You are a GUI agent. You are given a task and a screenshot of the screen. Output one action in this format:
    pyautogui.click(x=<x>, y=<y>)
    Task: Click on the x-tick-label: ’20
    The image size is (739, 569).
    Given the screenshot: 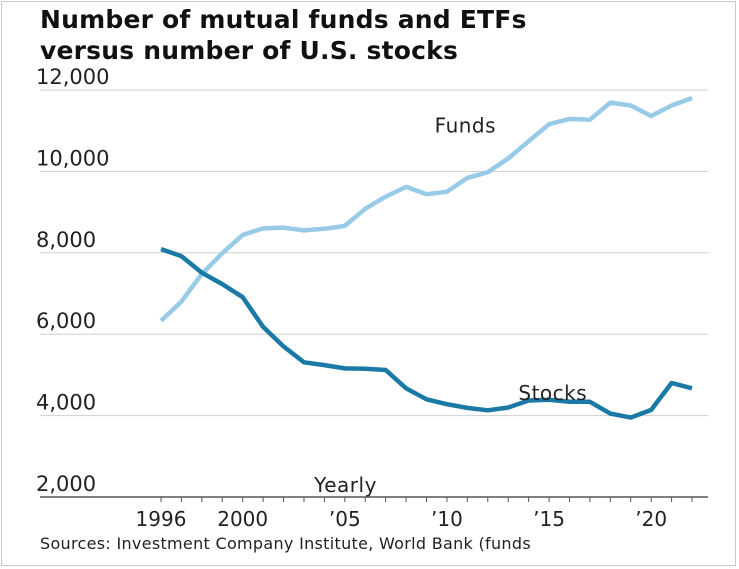 What is the action you would take?
    pyautogui.click(x=651, y=519)
    